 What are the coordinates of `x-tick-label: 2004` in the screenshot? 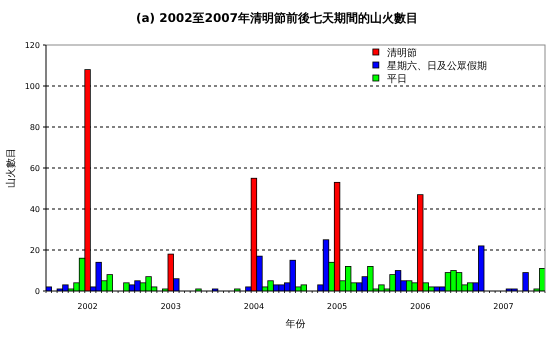 It's located at (254, 306).